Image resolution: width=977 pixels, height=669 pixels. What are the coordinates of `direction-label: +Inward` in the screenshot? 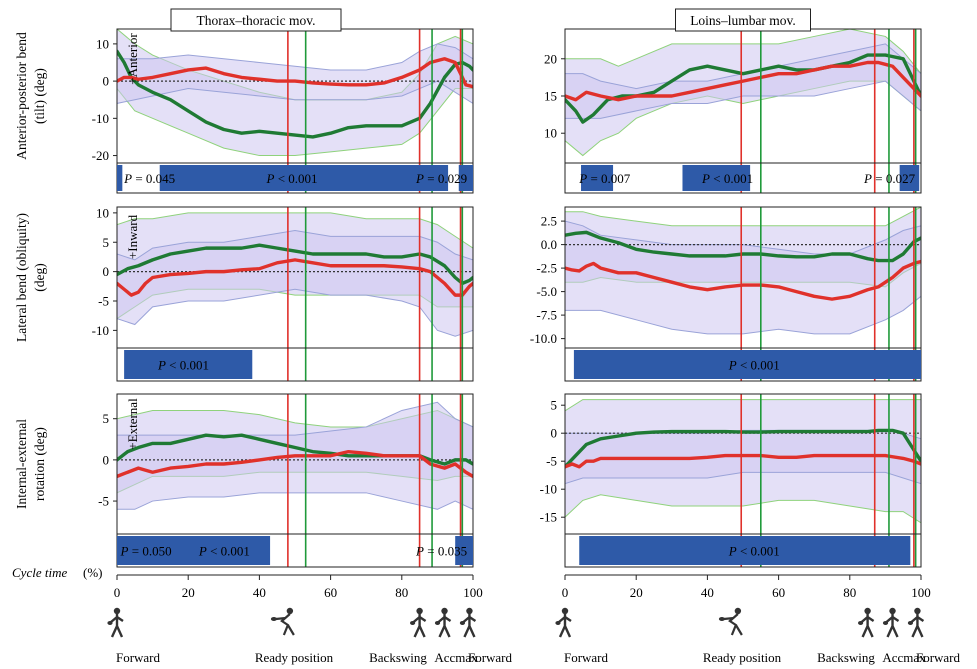 It's located at (132, 236).